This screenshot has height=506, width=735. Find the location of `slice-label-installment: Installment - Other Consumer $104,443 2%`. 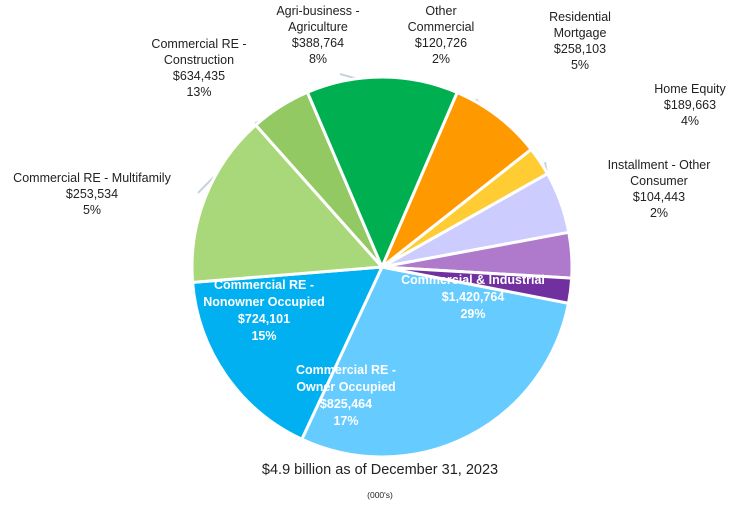

slice-label-installment: Installment - Other Consumer $104,443 2% is located at coordinates (659, 189).